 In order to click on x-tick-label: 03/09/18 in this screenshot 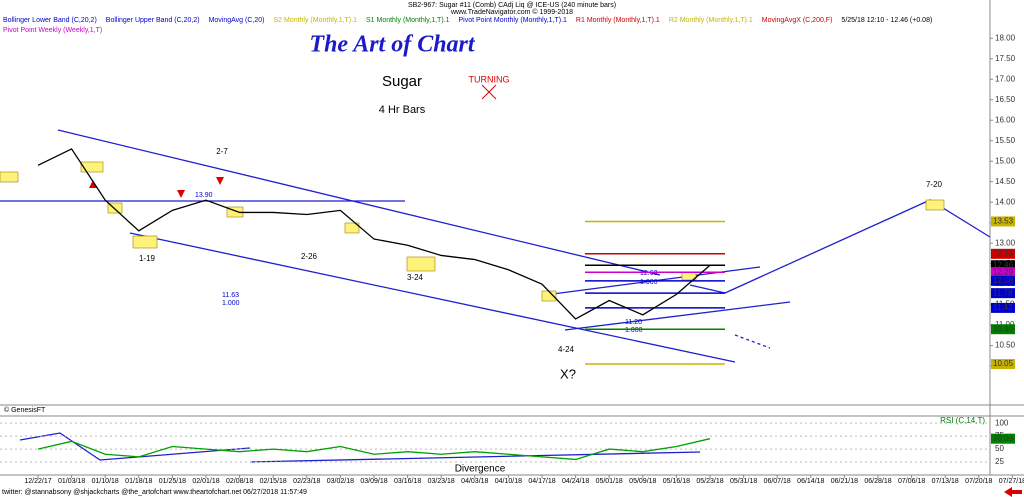, I will do `click(373, 481)`.